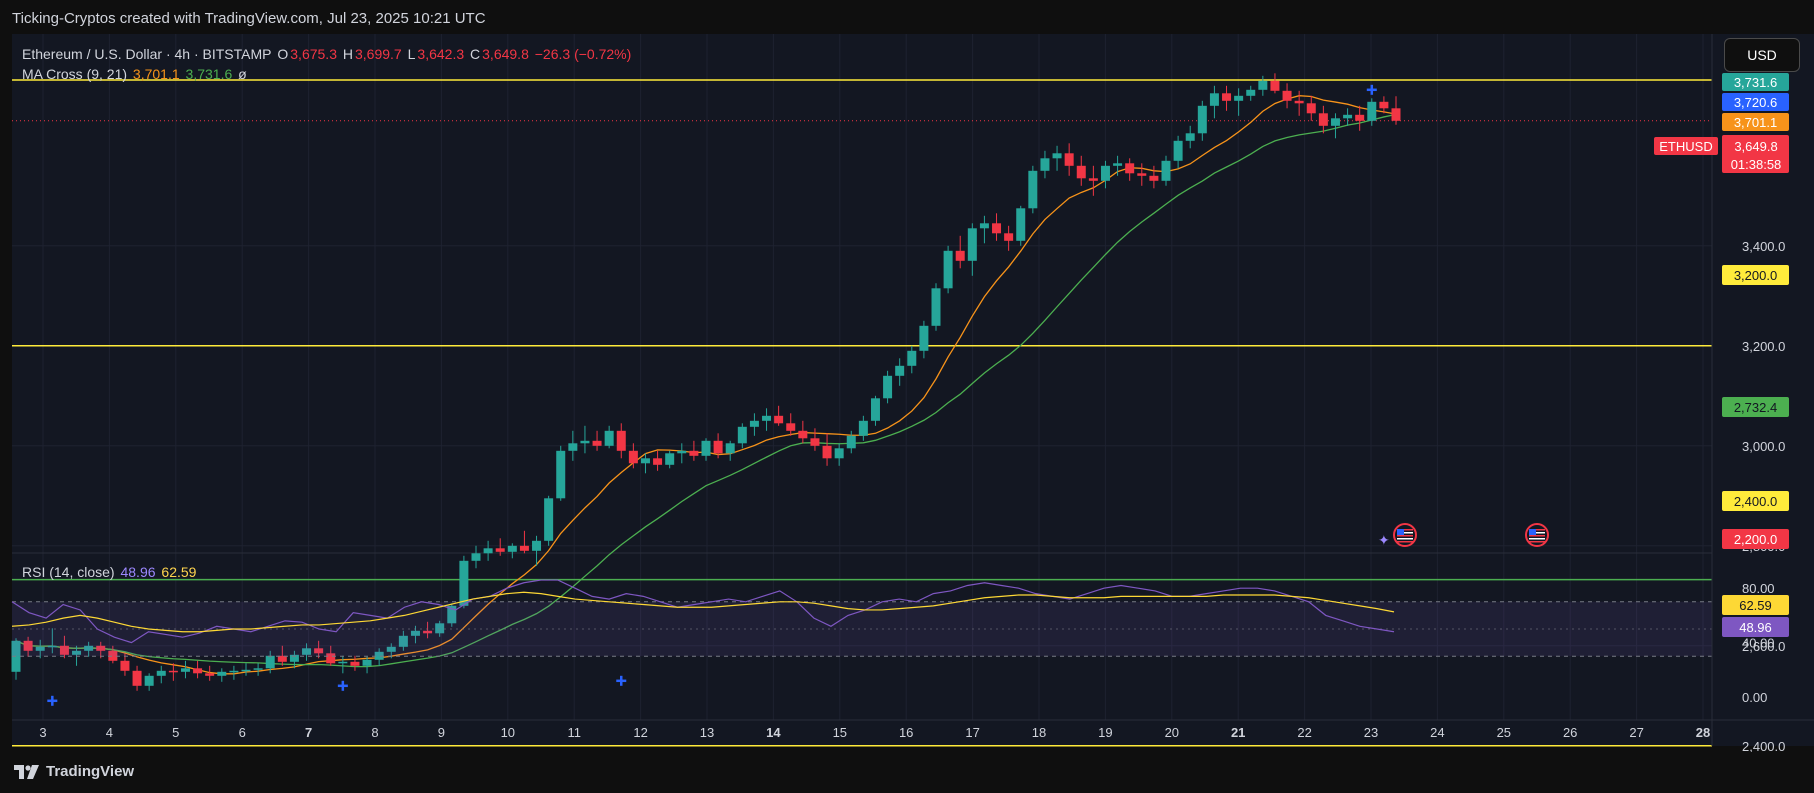 The width and height of the screenshot is (1814, 793). I want to click on time-tick-label: 26, so click(1570, 732).